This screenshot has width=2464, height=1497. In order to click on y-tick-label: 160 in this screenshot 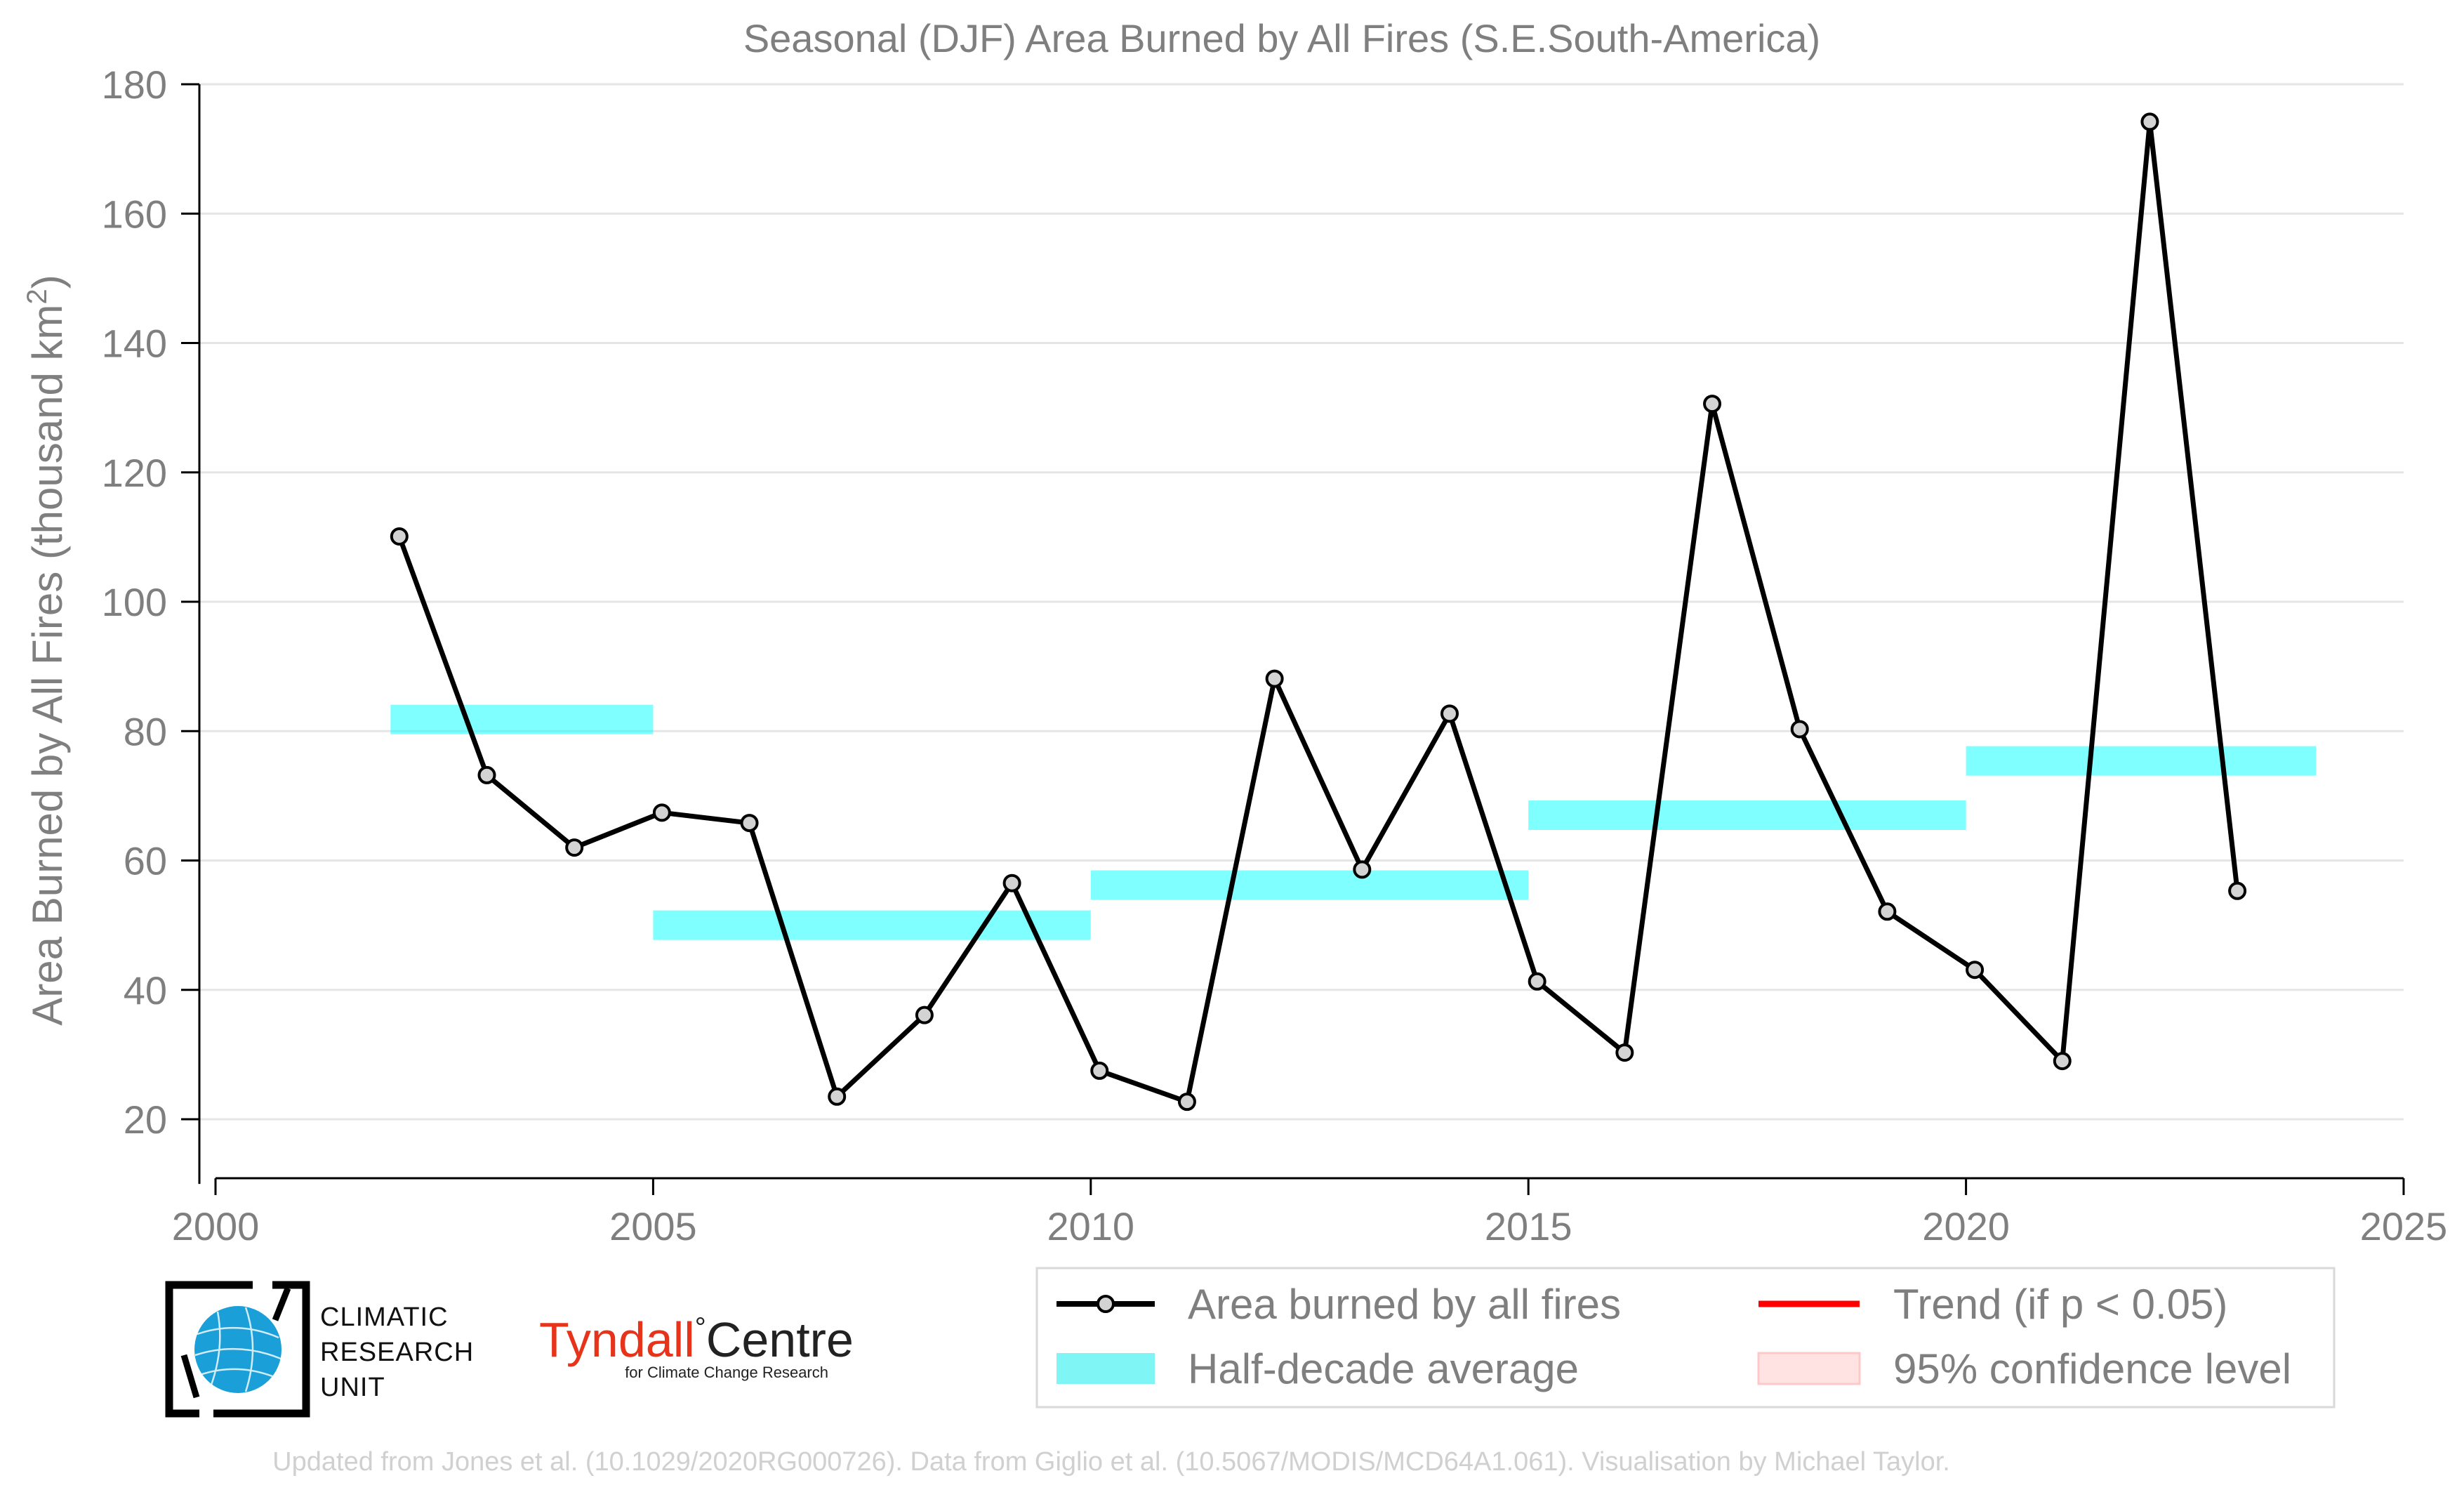, I will do `click(135, 214)`.